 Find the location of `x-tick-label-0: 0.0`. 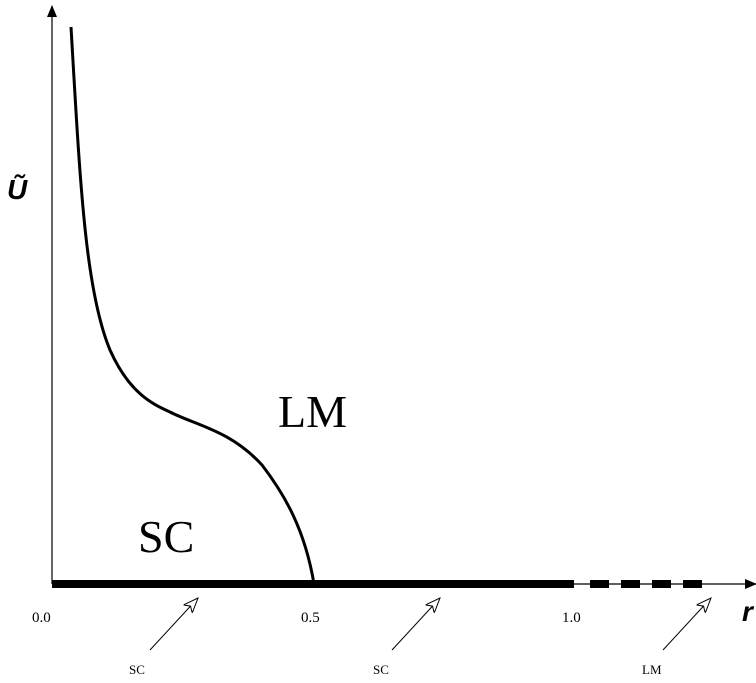

x-tick-label-0: 0.0 is located at coordinates (41, 618).